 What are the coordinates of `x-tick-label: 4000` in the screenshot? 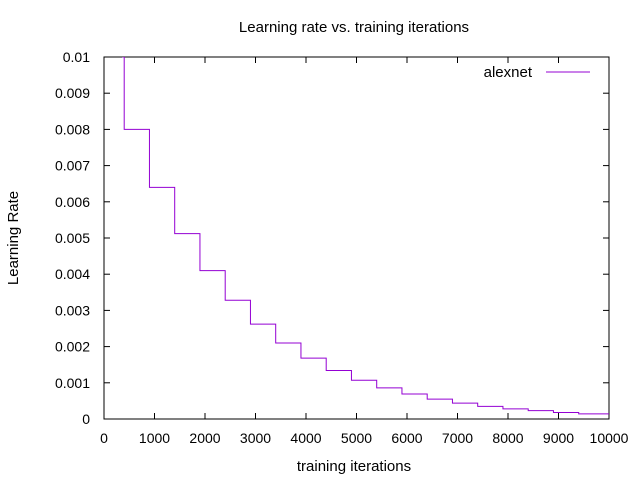 It's located at (305, 438).